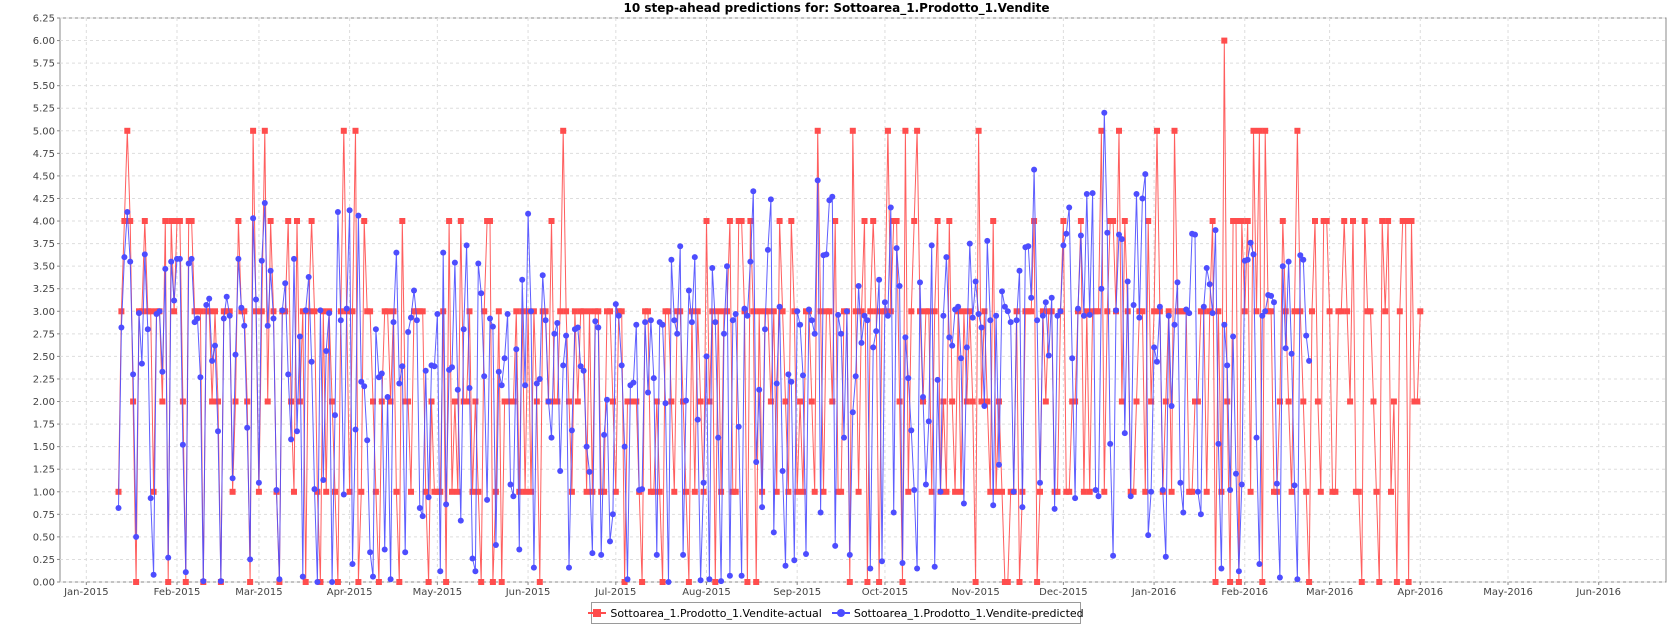 The image size is (1673, 627). I want to click on y-tick-label: 2.00, so click(44, 402).